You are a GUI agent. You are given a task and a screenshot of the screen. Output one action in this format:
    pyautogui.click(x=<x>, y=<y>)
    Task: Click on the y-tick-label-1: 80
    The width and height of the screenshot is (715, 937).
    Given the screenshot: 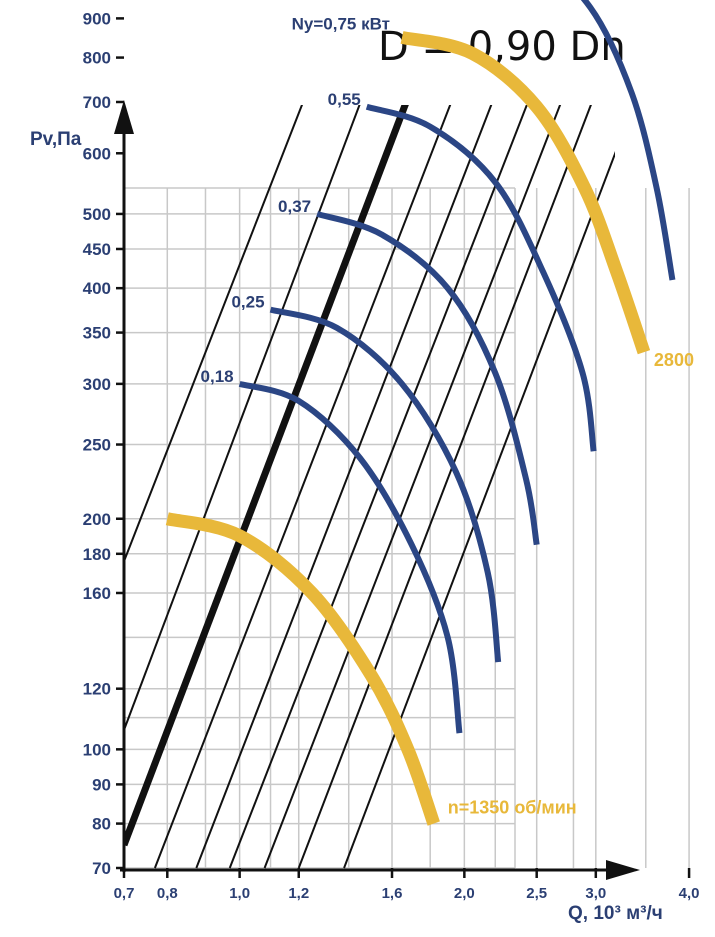 What is the action you would take?
    pyautogui.click(x=101, y=824)
    